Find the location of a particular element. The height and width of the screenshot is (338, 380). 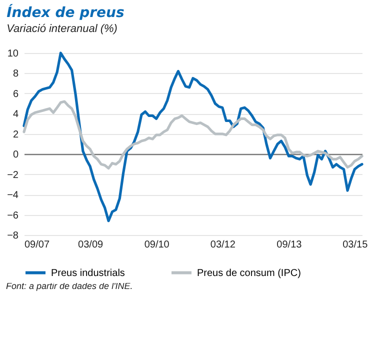

x-tick-label: 09/07 is located at coordinates (37, 245).